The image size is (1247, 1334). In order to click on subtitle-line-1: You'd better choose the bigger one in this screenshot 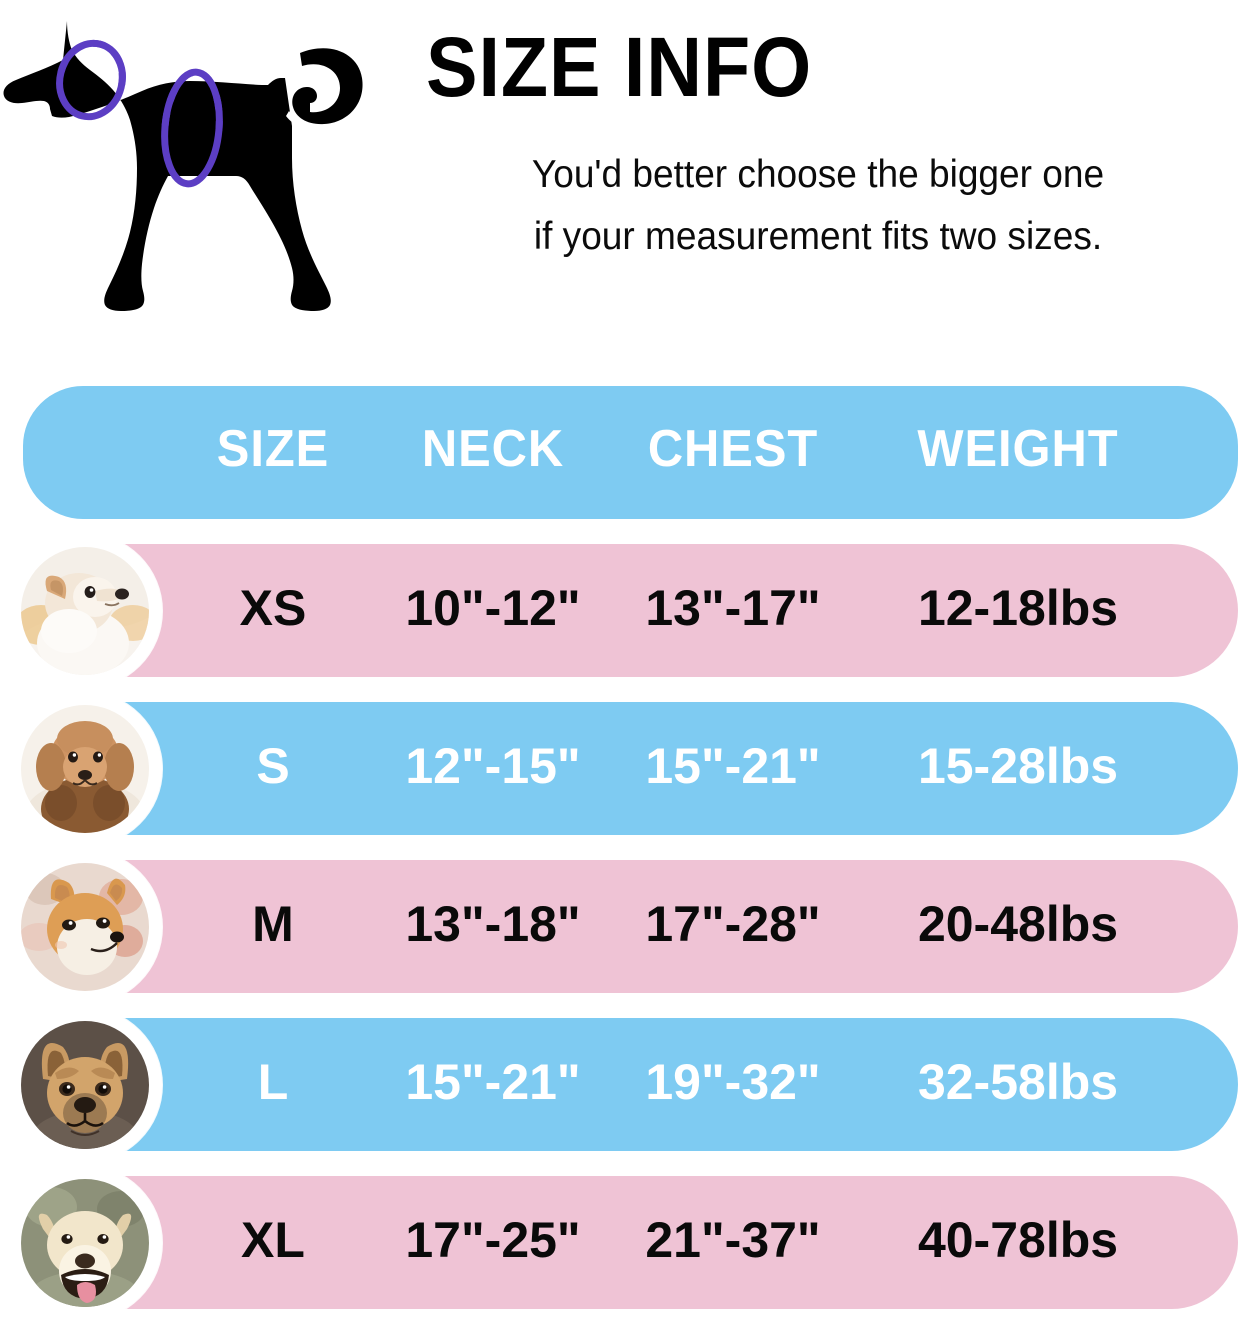, I will do `click(818, 174)`.